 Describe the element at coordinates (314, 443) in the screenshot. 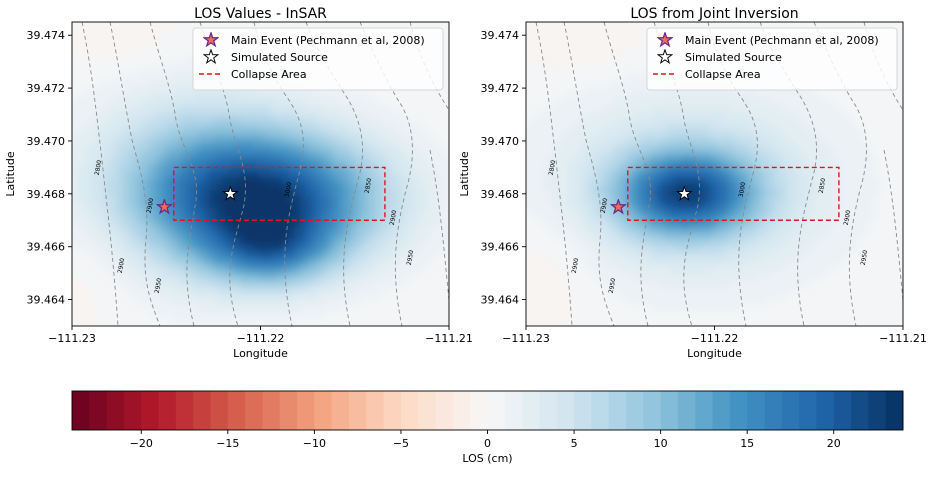

I see `colorbar-tick-label: −10` at that location.